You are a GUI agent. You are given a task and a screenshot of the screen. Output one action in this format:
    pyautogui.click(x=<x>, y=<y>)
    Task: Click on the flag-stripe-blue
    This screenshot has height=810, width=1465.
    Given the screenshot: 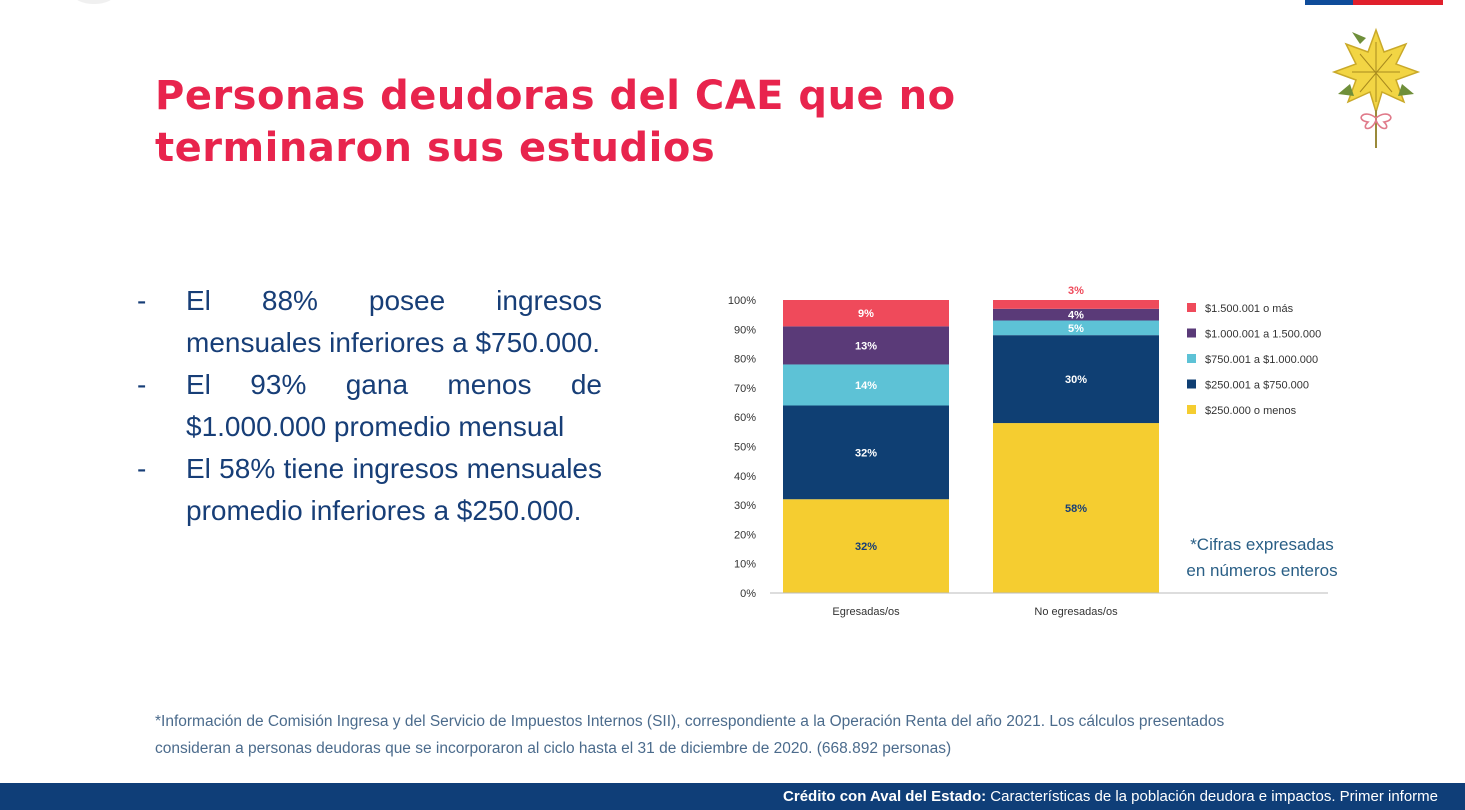 What is the action you would take?
    pyautogui.click(x=1329, y=2)
    